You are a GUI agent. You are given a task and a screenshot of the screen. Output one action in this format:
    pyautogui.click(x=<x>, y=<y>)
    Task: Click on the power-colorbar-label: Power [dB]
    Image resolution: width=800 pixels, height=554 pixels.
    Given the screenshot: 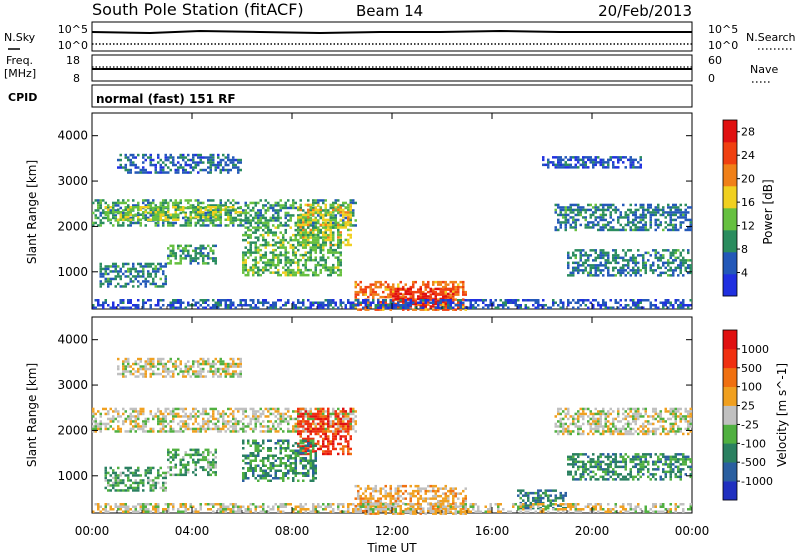 What is the action you would take?
    pyautogui.click(x=768, y=211)
    